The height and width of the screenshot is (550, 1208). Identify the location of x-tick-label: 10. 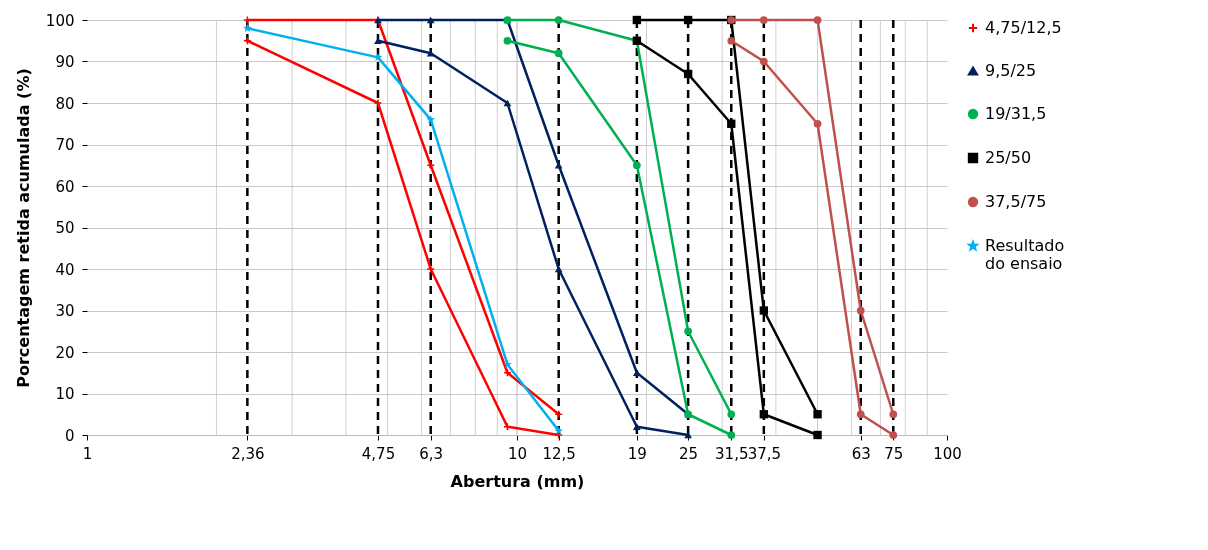
(517, 453).